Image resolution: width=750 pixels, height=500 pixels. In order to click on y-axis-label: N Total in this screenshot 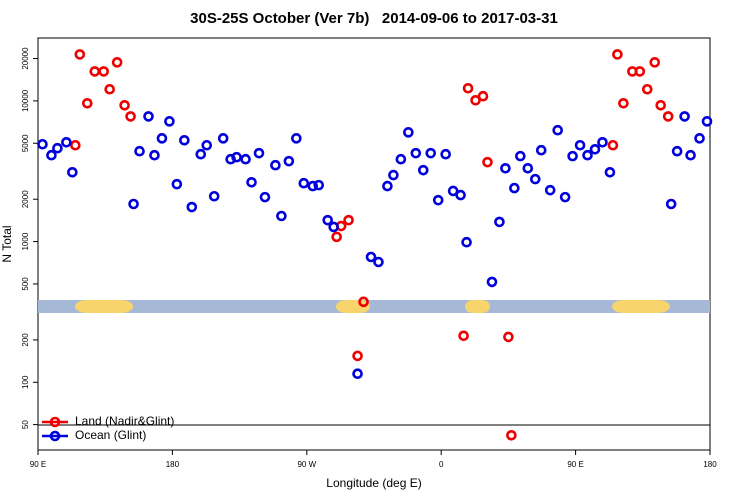, I will do `click(7, 243)`.